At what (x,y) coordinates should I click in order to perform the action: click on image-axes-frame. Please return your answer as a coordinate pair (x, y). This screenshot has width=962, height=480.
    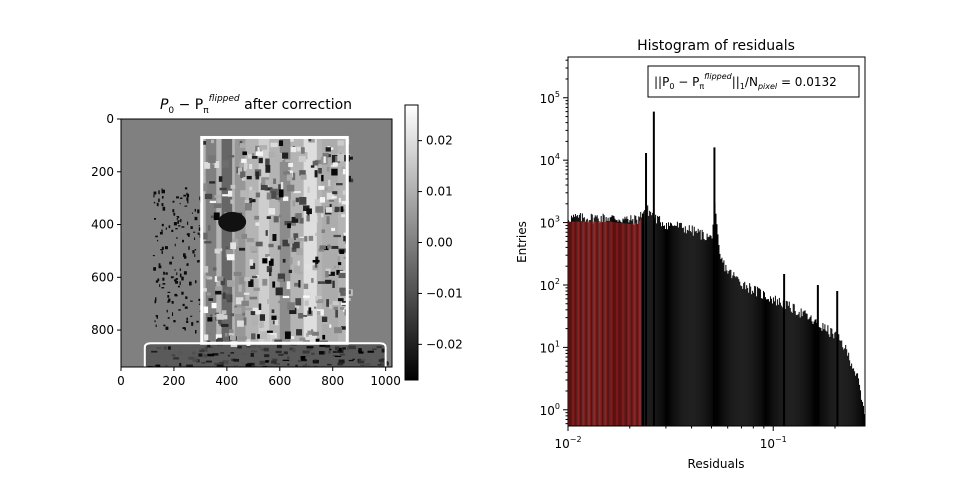
    Looking at the image, I should click on (256, 243).